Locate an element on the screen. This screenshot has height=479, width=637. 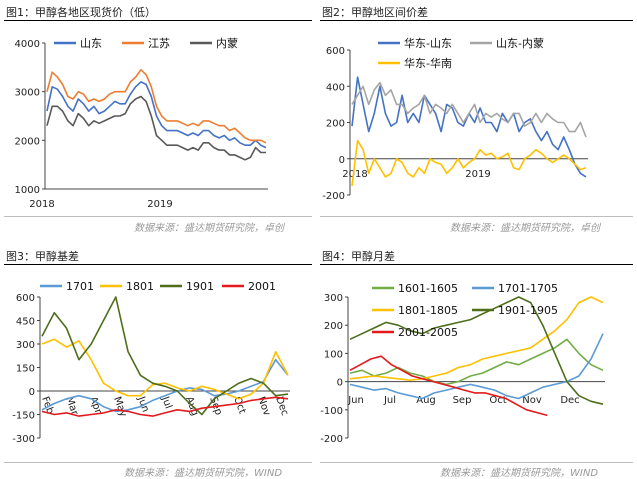
fig4-y-tick-label: 200 is located at coordinates (333, 326).